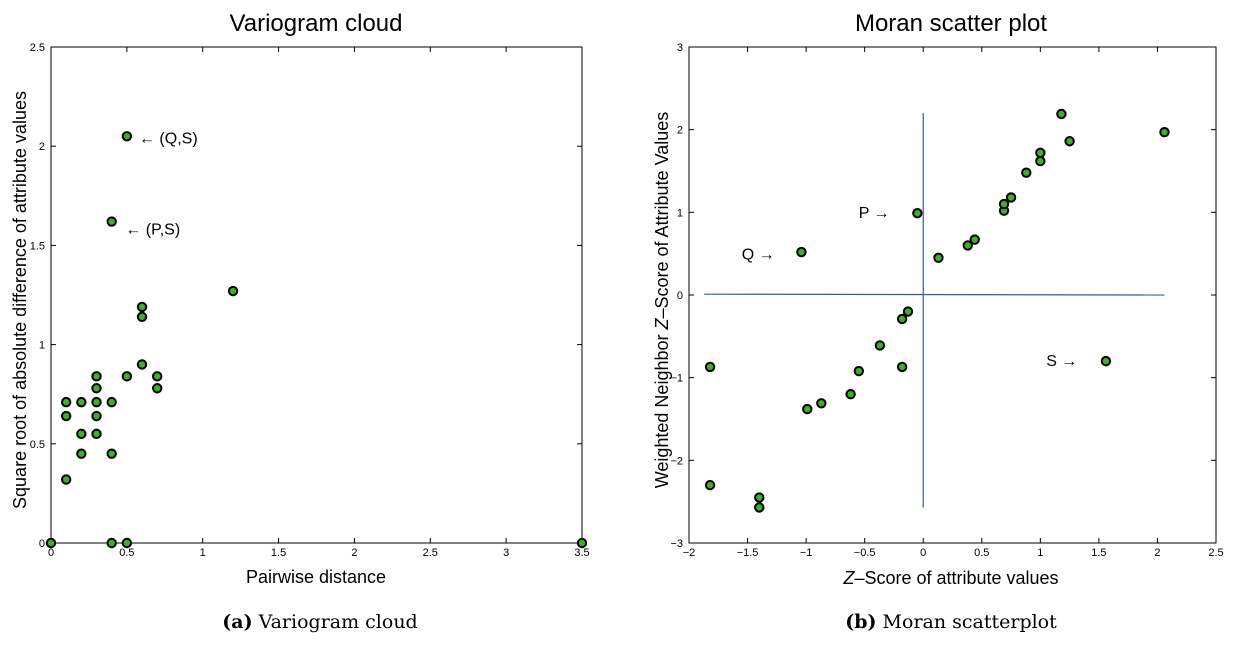  What do you see at coordinates (338, 622) in the screenshot?
I see `caption-text: Variogram cloud` at bounding box center [338, 622].